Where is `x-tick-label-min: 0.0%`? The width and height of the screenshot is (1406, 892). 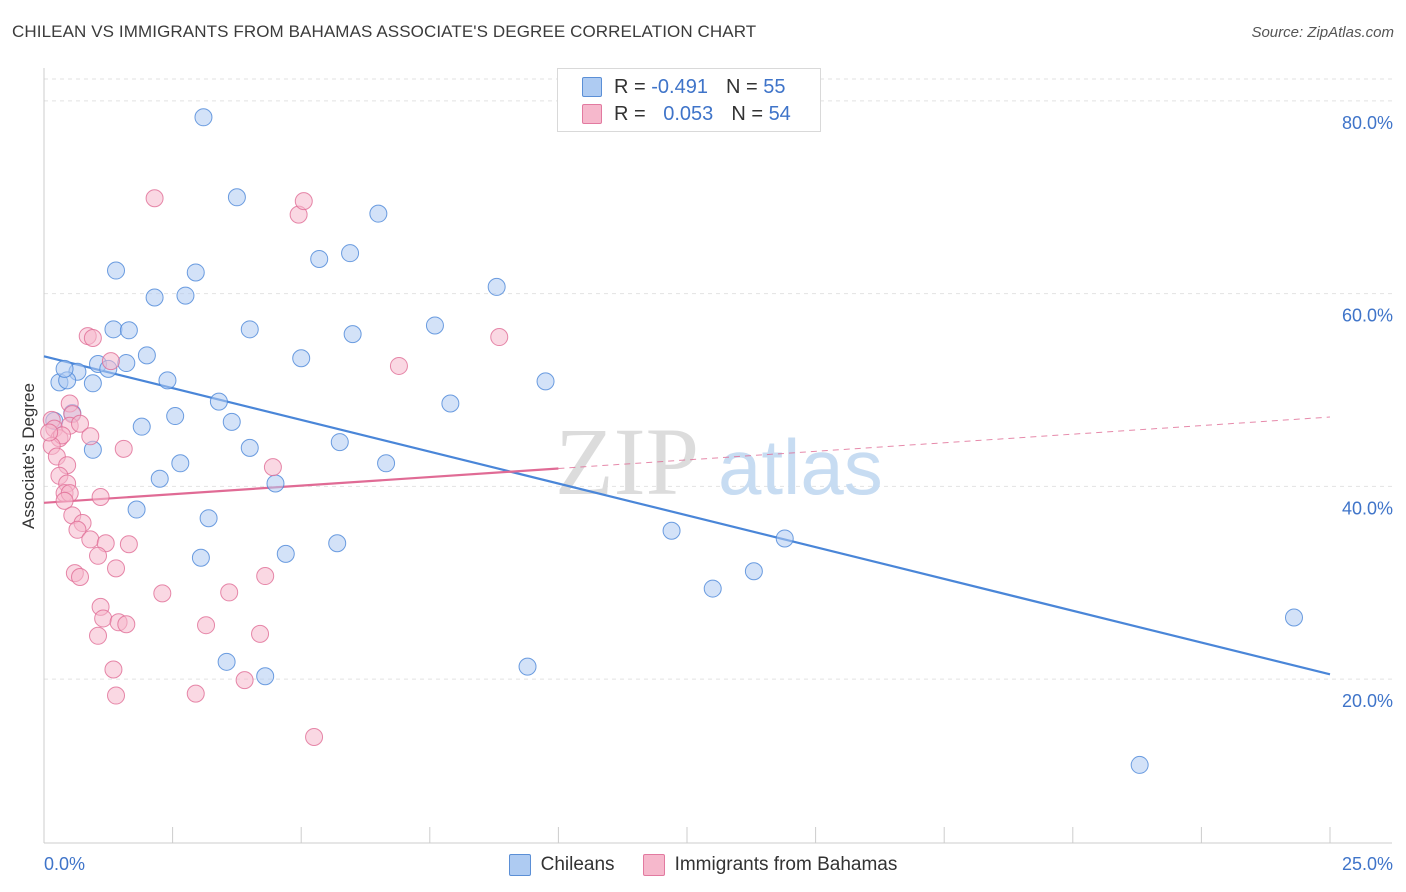
x-tick-label-min: 0.0% is located at coordinates (64, 864).